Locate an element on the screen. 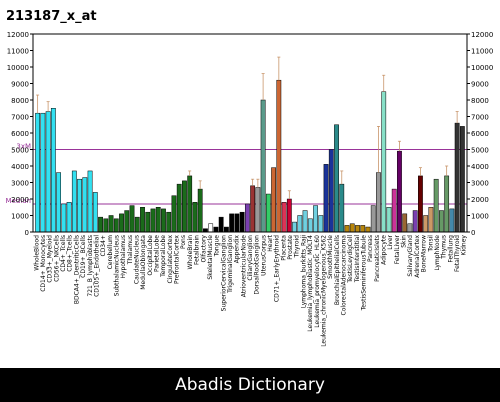 The image size is (500, 402). x-tick-label: Skin is located at coordinates (404, 241).